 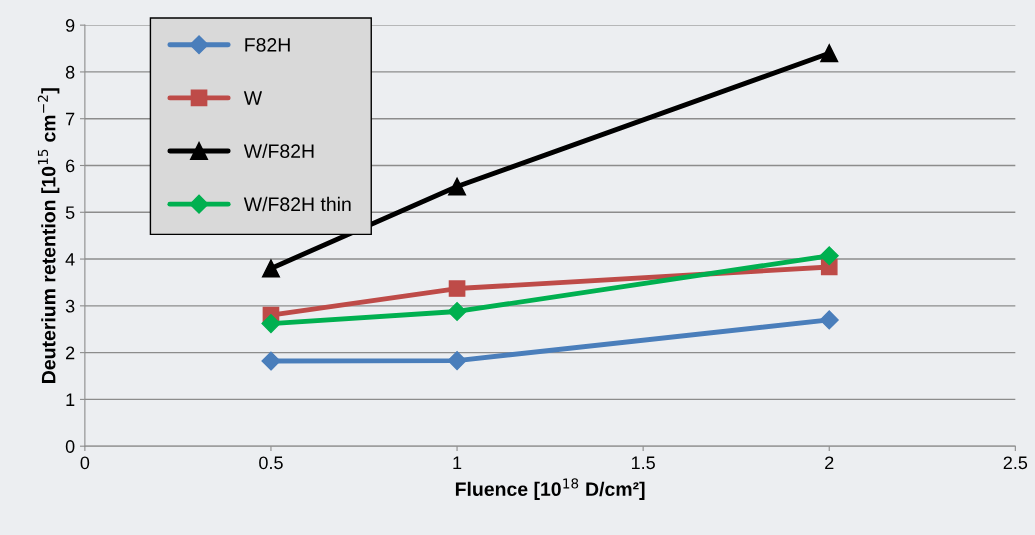 I want to click on x-axis-title: Fluence [10$^{18}$ D/cm²], so click(x=550, y=489).